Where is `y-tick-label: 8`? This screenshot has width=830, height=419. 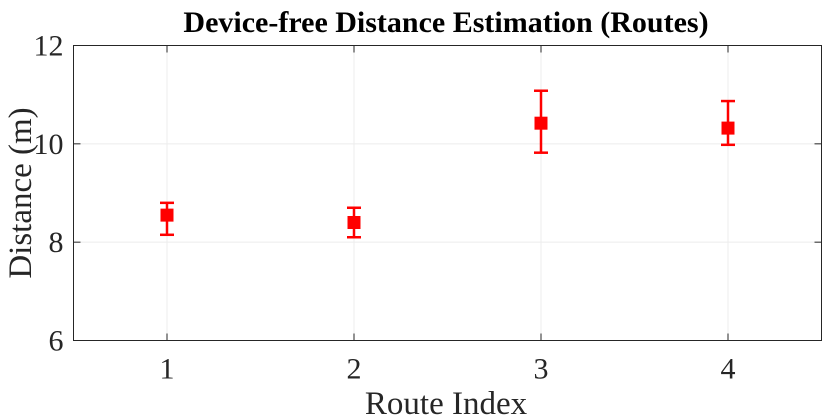 y-tick-label: 8 is located at coordinates (56, 242).